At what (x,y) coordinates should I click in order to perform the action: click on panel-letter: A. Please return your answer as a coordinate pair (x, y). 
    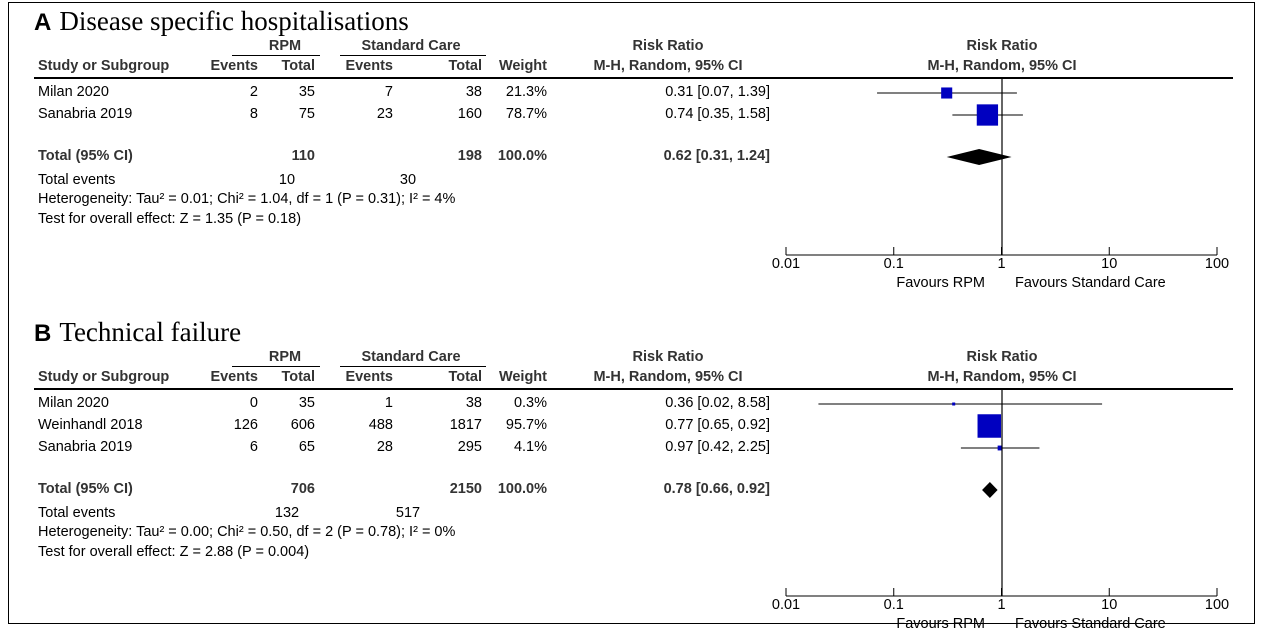
    Looking at the image, I should click on (43, 22).